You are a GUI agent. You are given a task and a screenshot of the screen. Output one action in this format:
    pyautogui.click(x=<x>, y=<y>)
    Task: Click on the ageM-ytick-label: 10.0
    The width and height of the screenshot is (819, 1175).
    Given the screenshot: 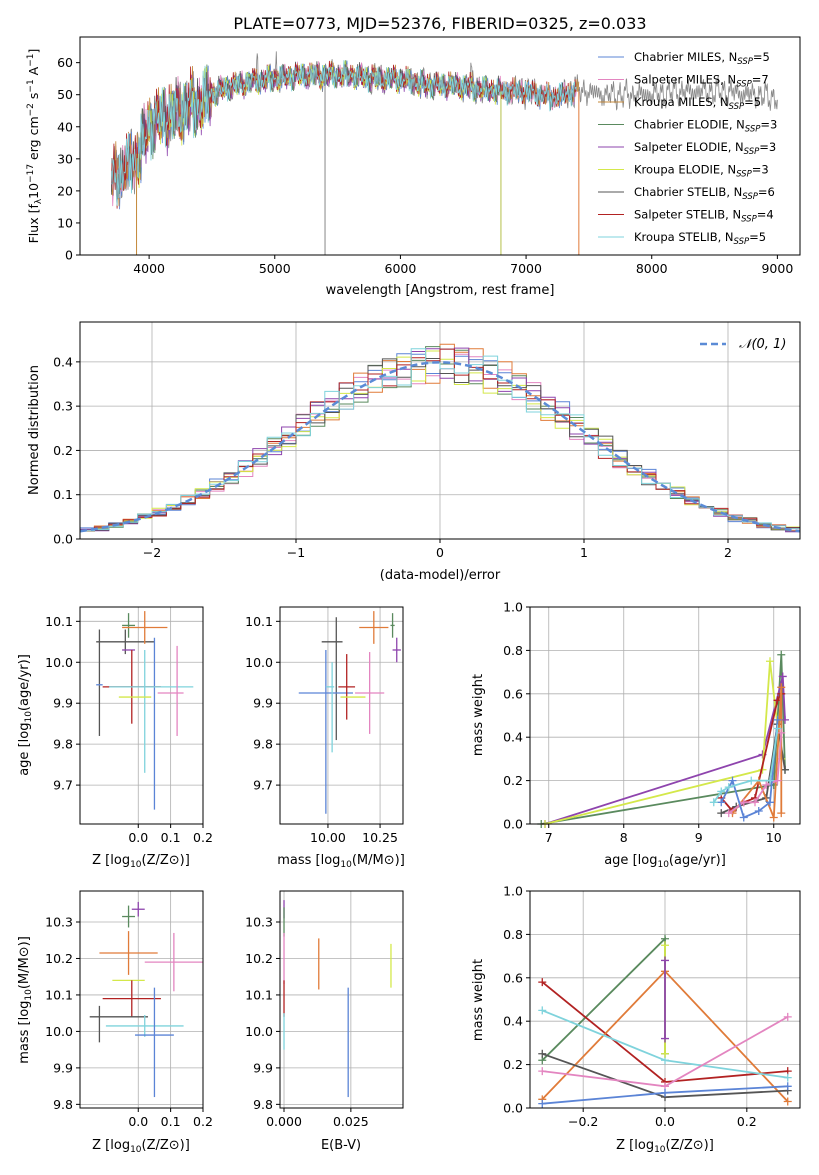 What is the action you would take?
    pyautogui.click(x=259, y=662)
    